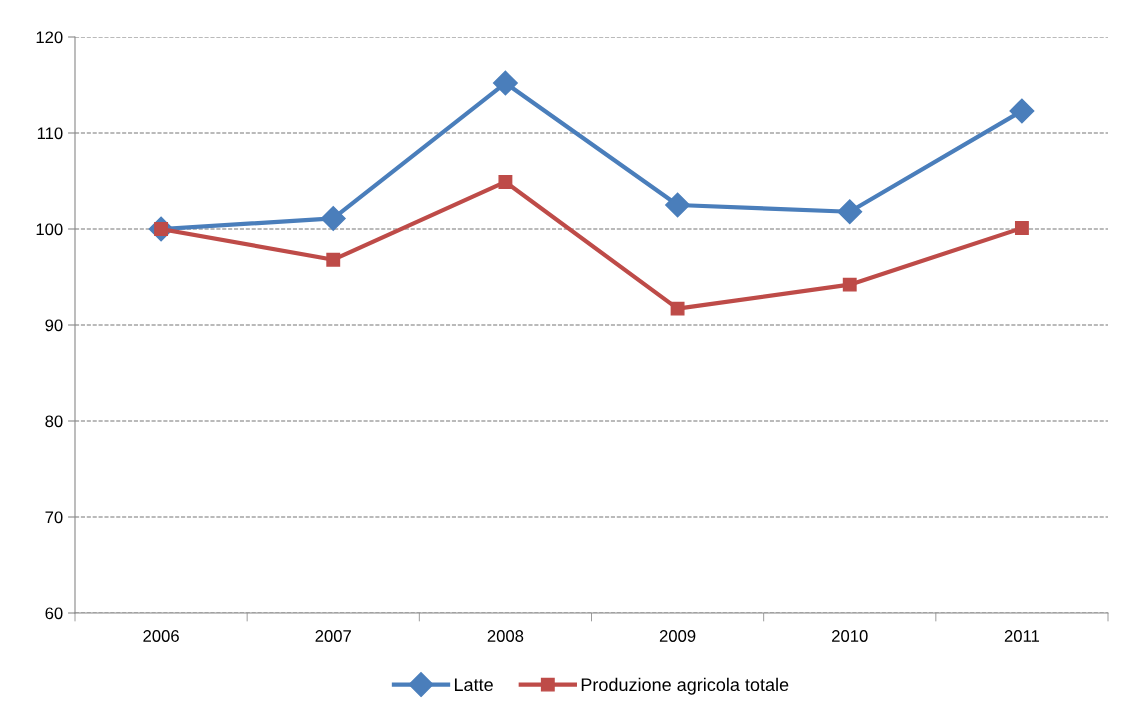  Describe the element at coordinates (54, 325) in the screenshot. I see `y-tick-label: 90` at that location.